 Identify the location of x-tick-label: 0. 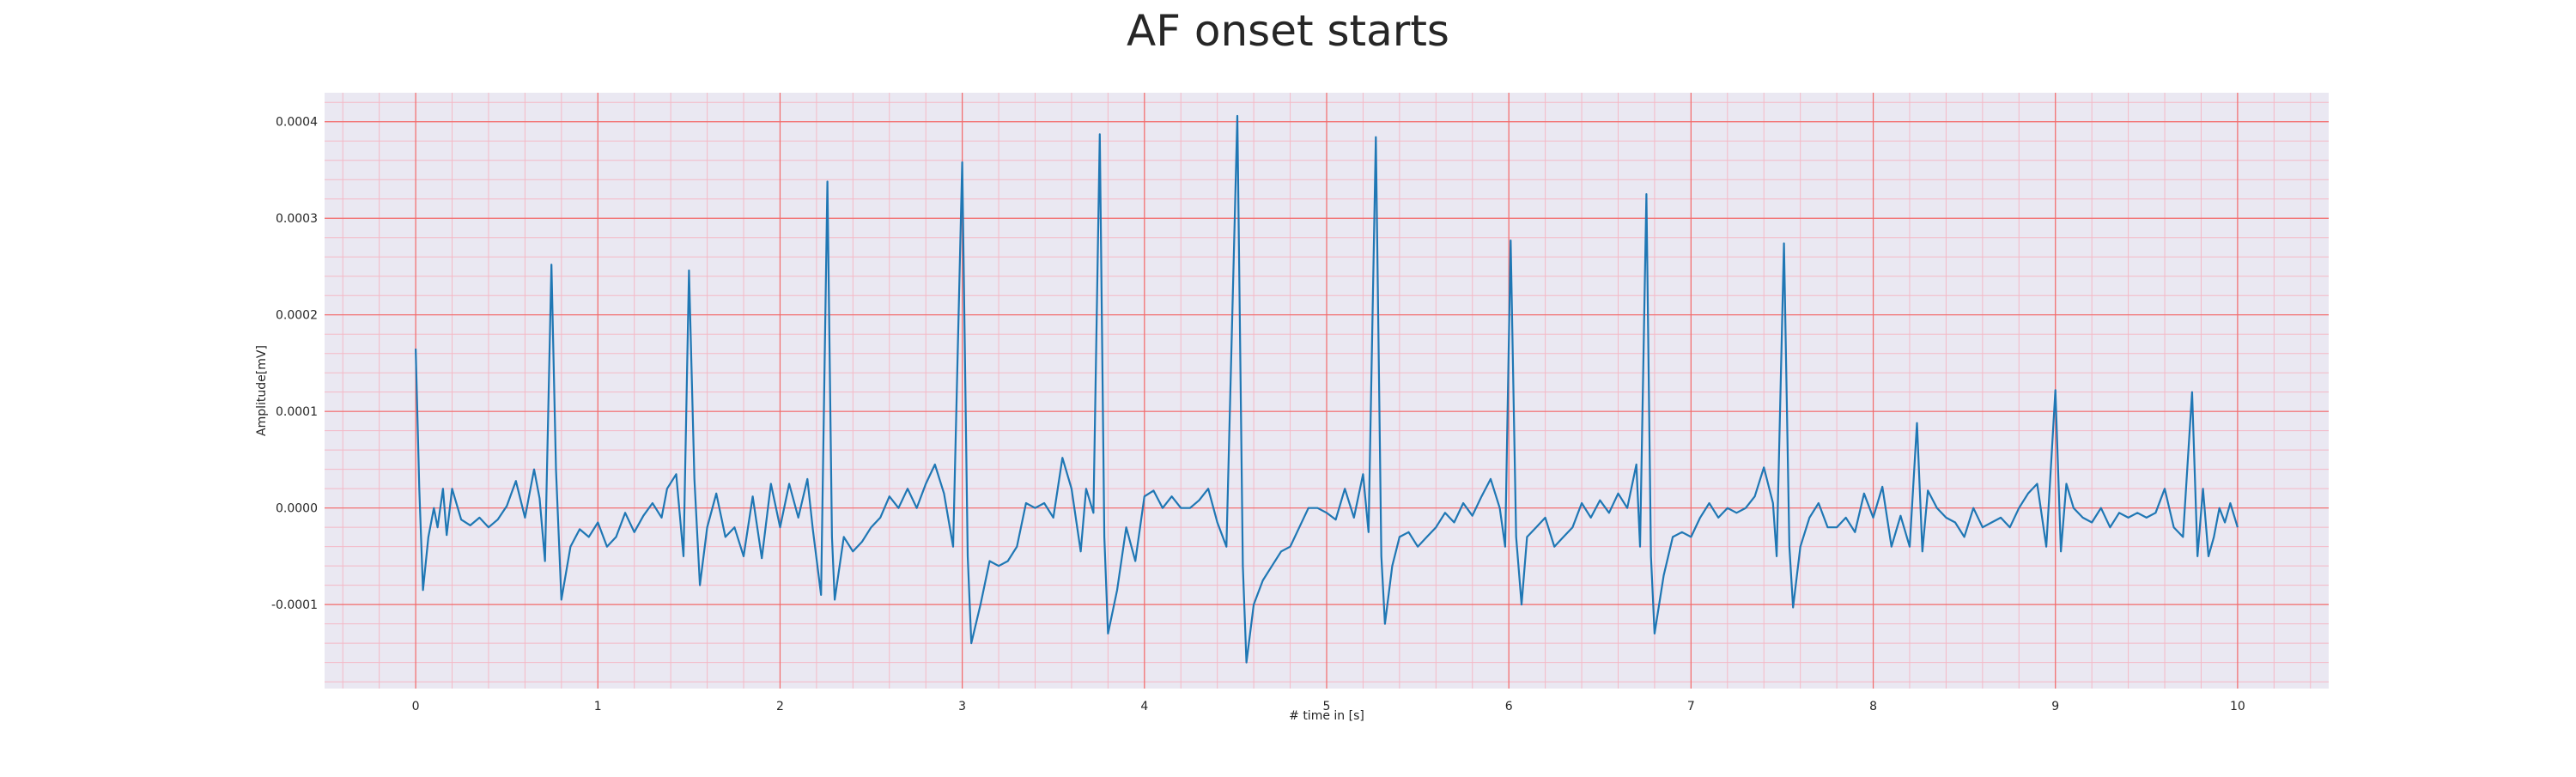
(416, 706).